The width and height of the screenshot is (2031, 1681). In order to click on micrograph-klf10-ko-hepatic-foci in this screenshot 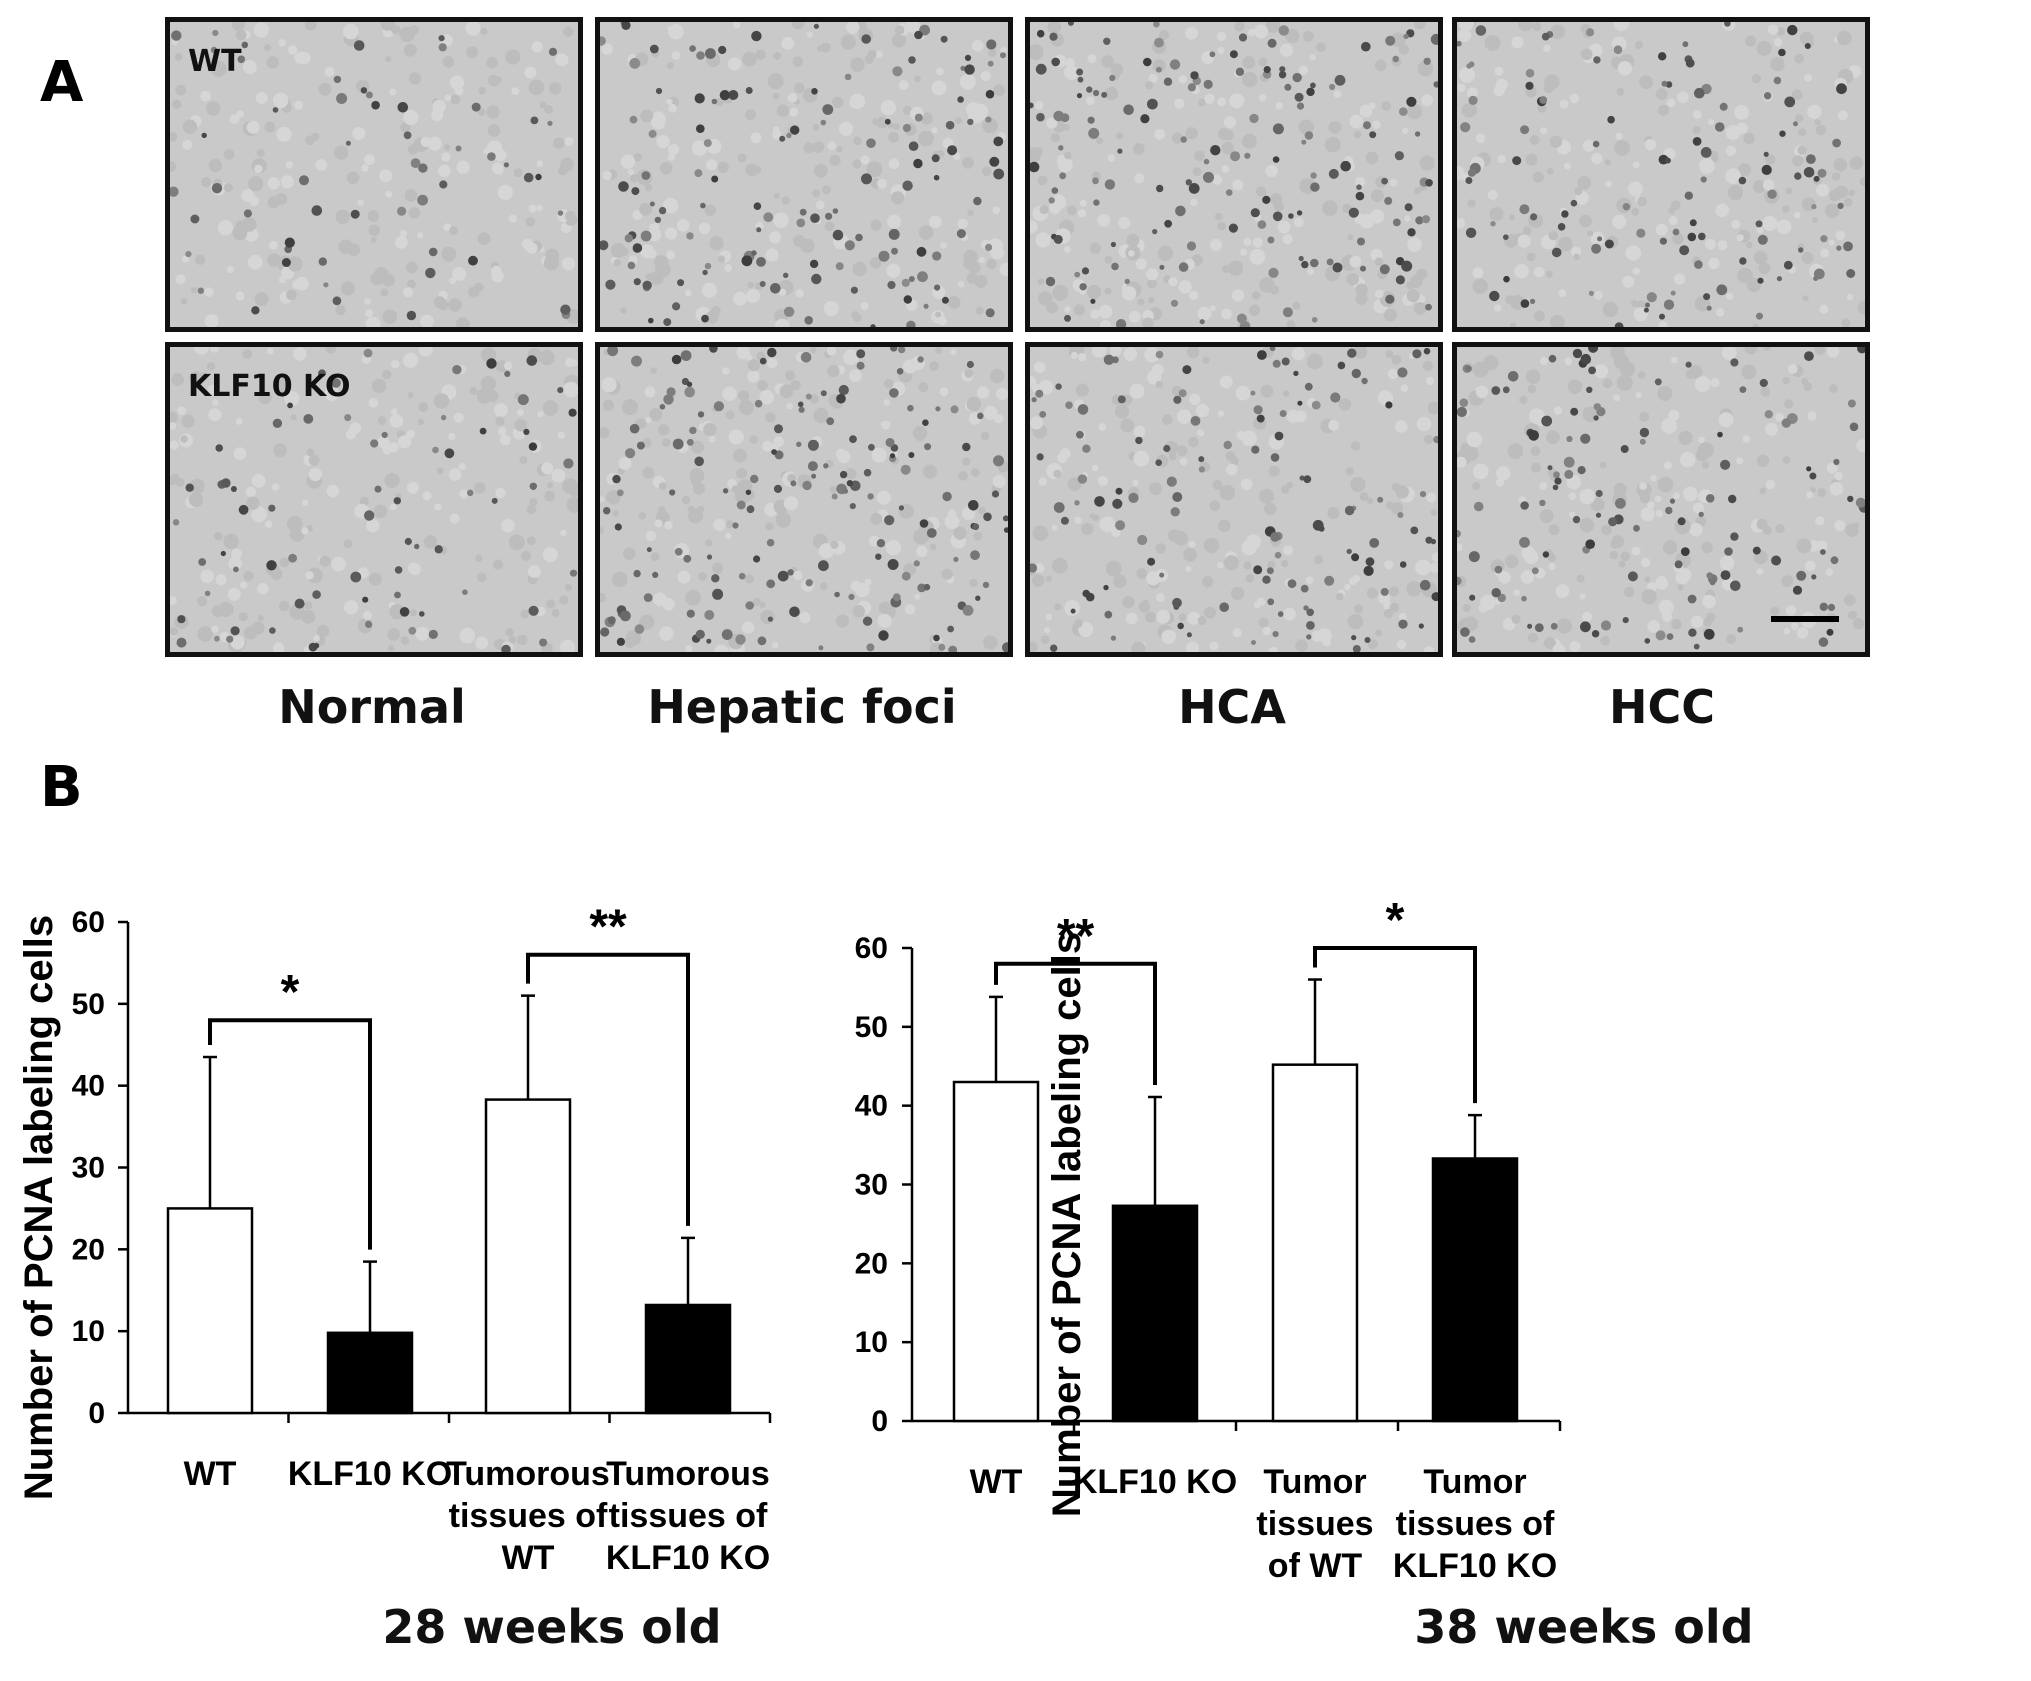, I will do `click(804, 499)`.